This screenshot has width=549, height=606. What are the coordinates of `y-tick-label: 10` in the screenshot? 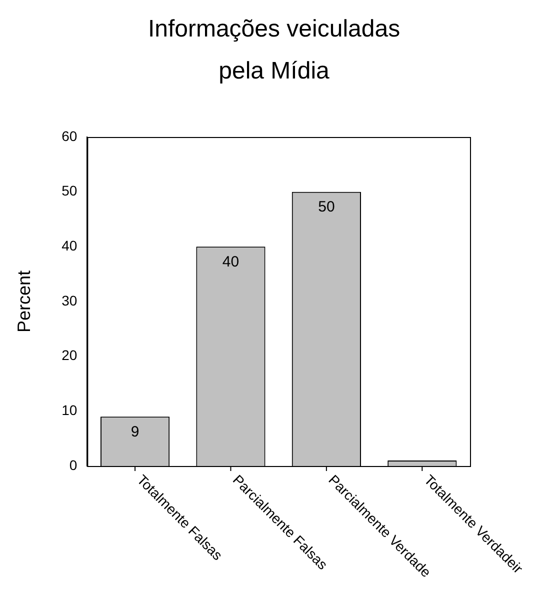 It's located at (70, 410).